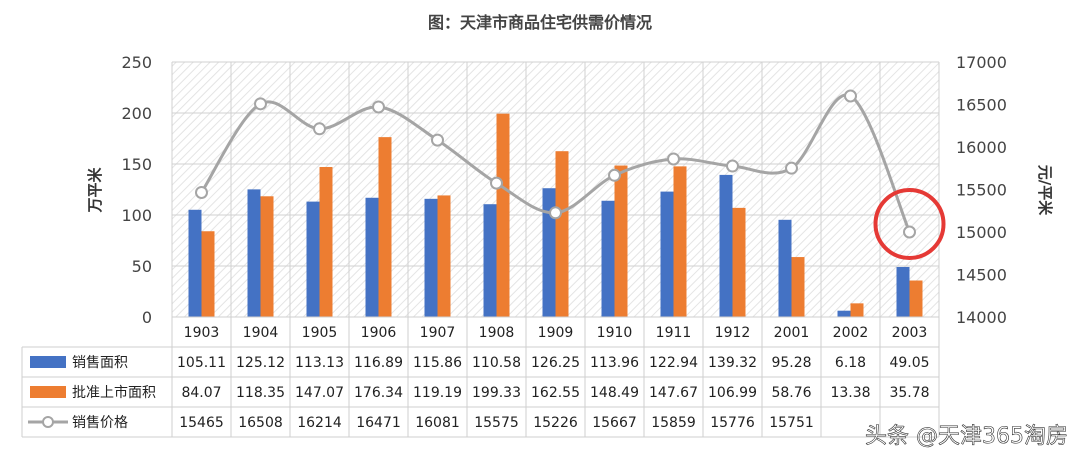 This screenshot has width=1080, height=463. I want to click on watermark: 头条 @天津365淘房, so click(966, 436).